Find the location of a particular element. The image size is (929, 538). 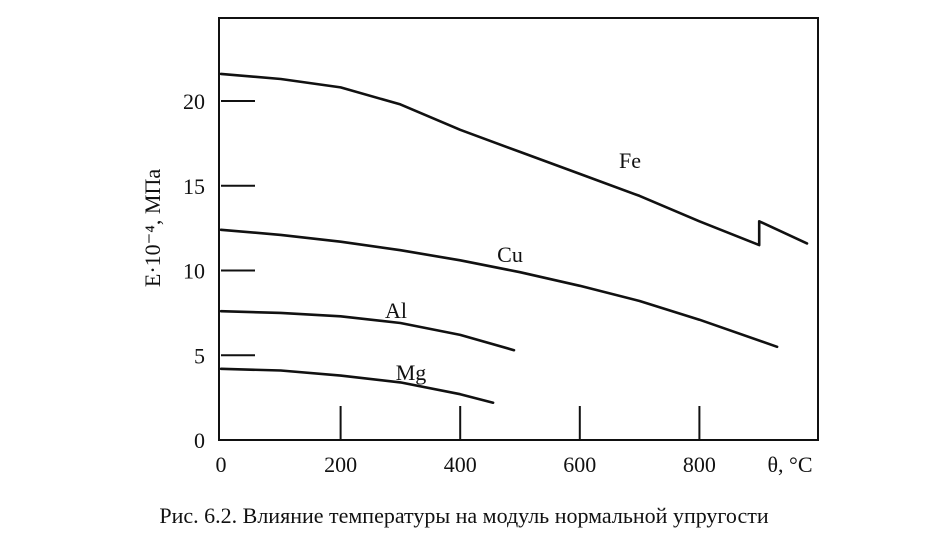

x-tick-label-800: 800 is located at coordinates (699, 464).